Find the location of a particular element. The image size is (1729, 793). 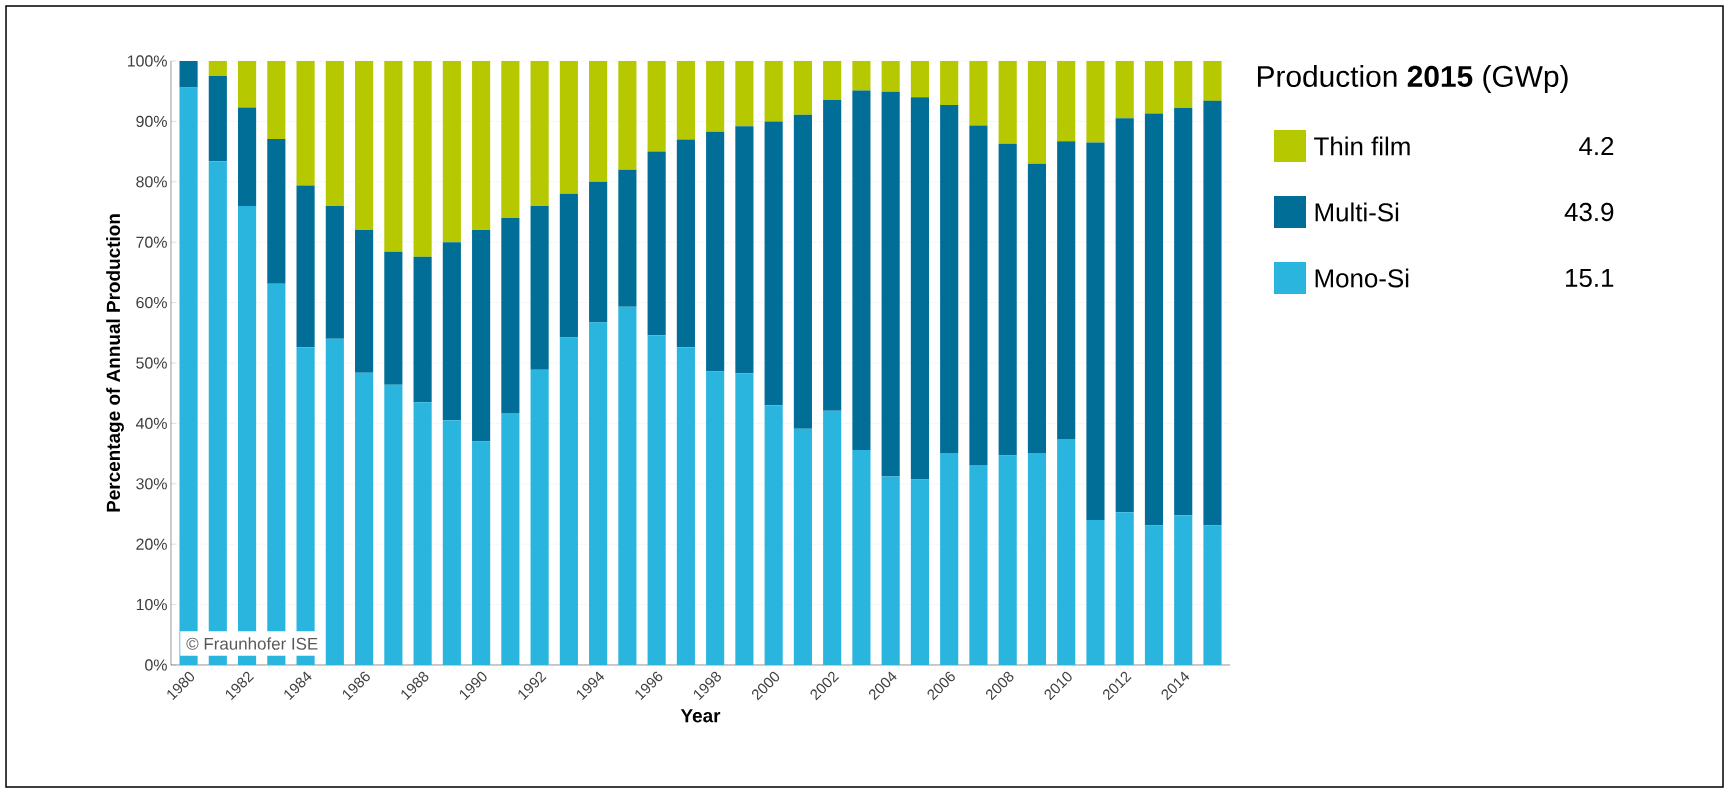

y-tick-label: 60% is located at coordinates (151, 302).